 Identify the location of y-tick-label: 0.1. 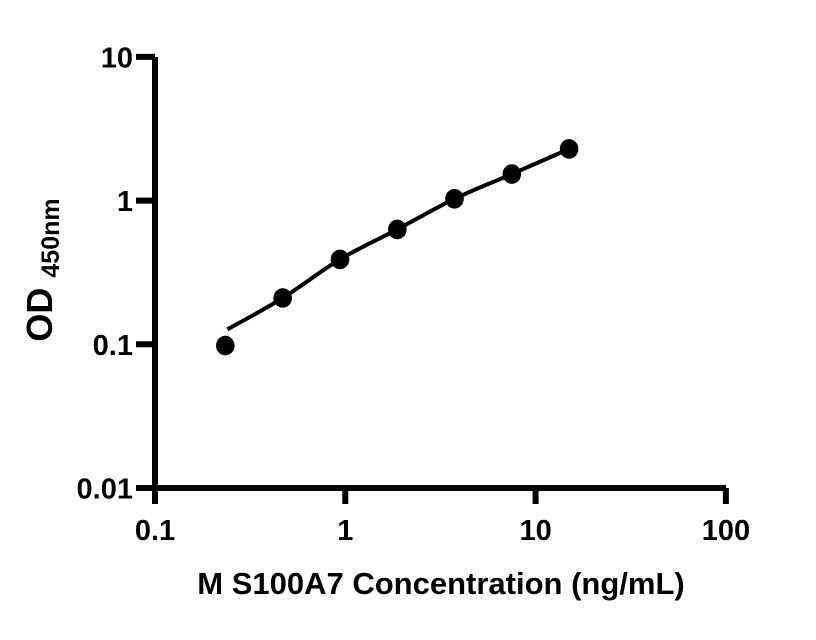
(113, 346).